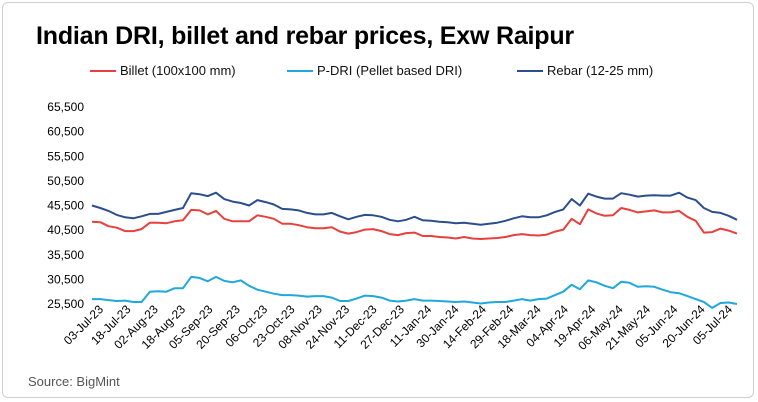 This screenshot has width=758, height=402. Describe the element at coordinates (415, 292) in the screenshot. I see `series-line-pdri` at that location.